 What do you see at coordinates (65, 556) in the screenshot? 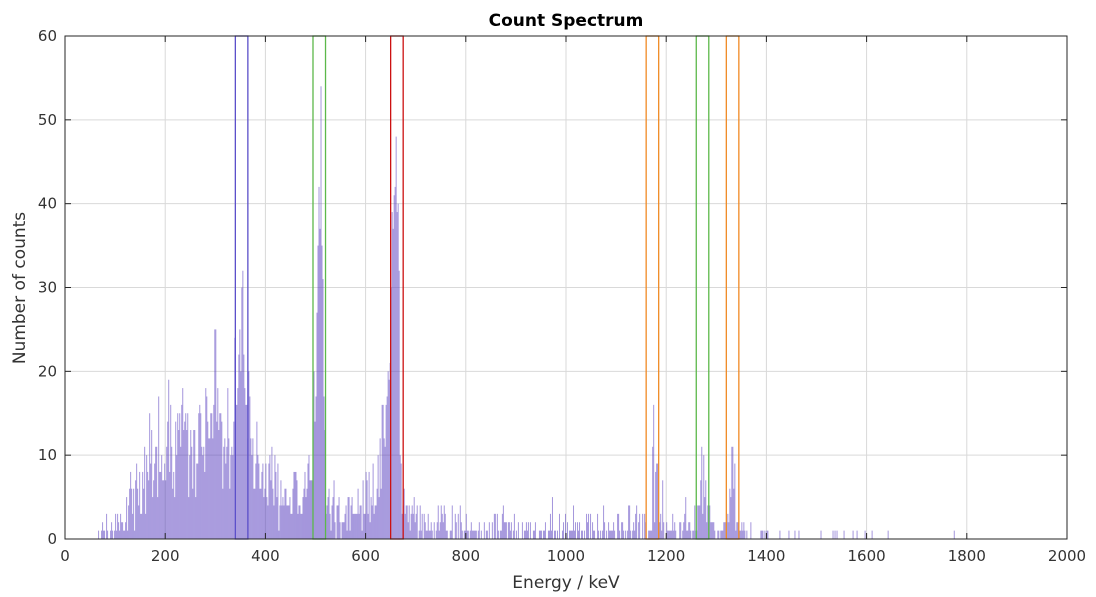
I see `x-tick-label: 0` at bounding box center [65, 556].